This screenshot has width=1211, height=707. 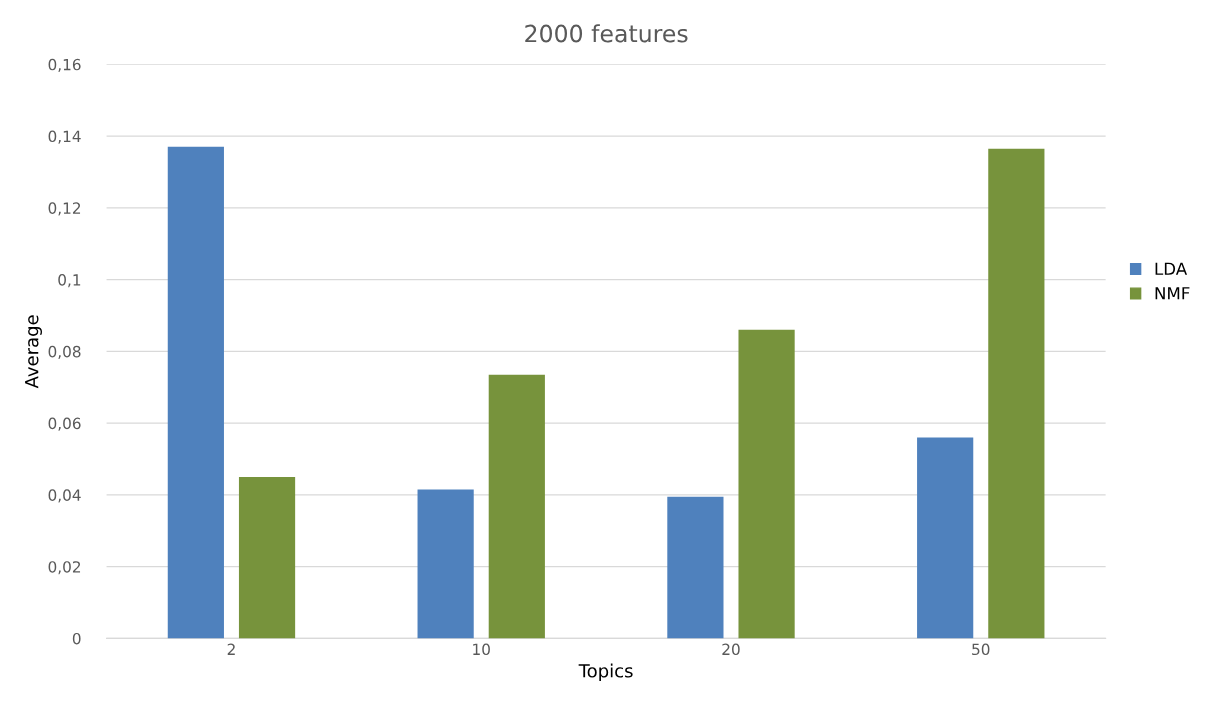 What do you see at coordinates (64, 568) in the screenshot?
I see `y-tick-label: 0,02` at bounding box center [64, 568].